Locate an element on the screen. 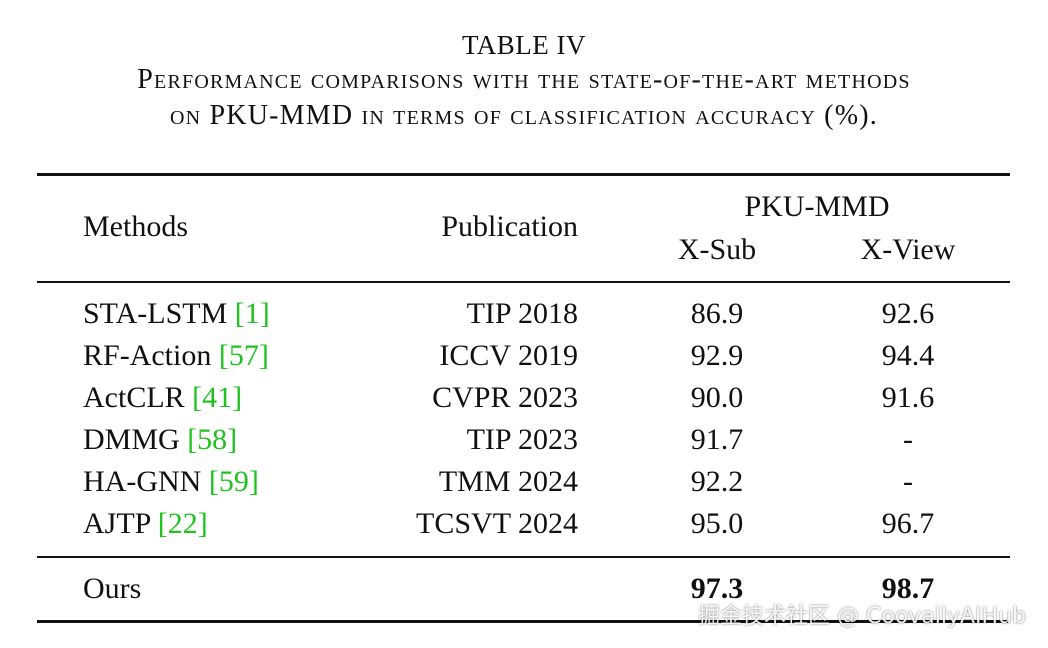 This screenshot has width=1048, height=648. publication-cell: ICCV 2019 is located at coordinates (508, 355).